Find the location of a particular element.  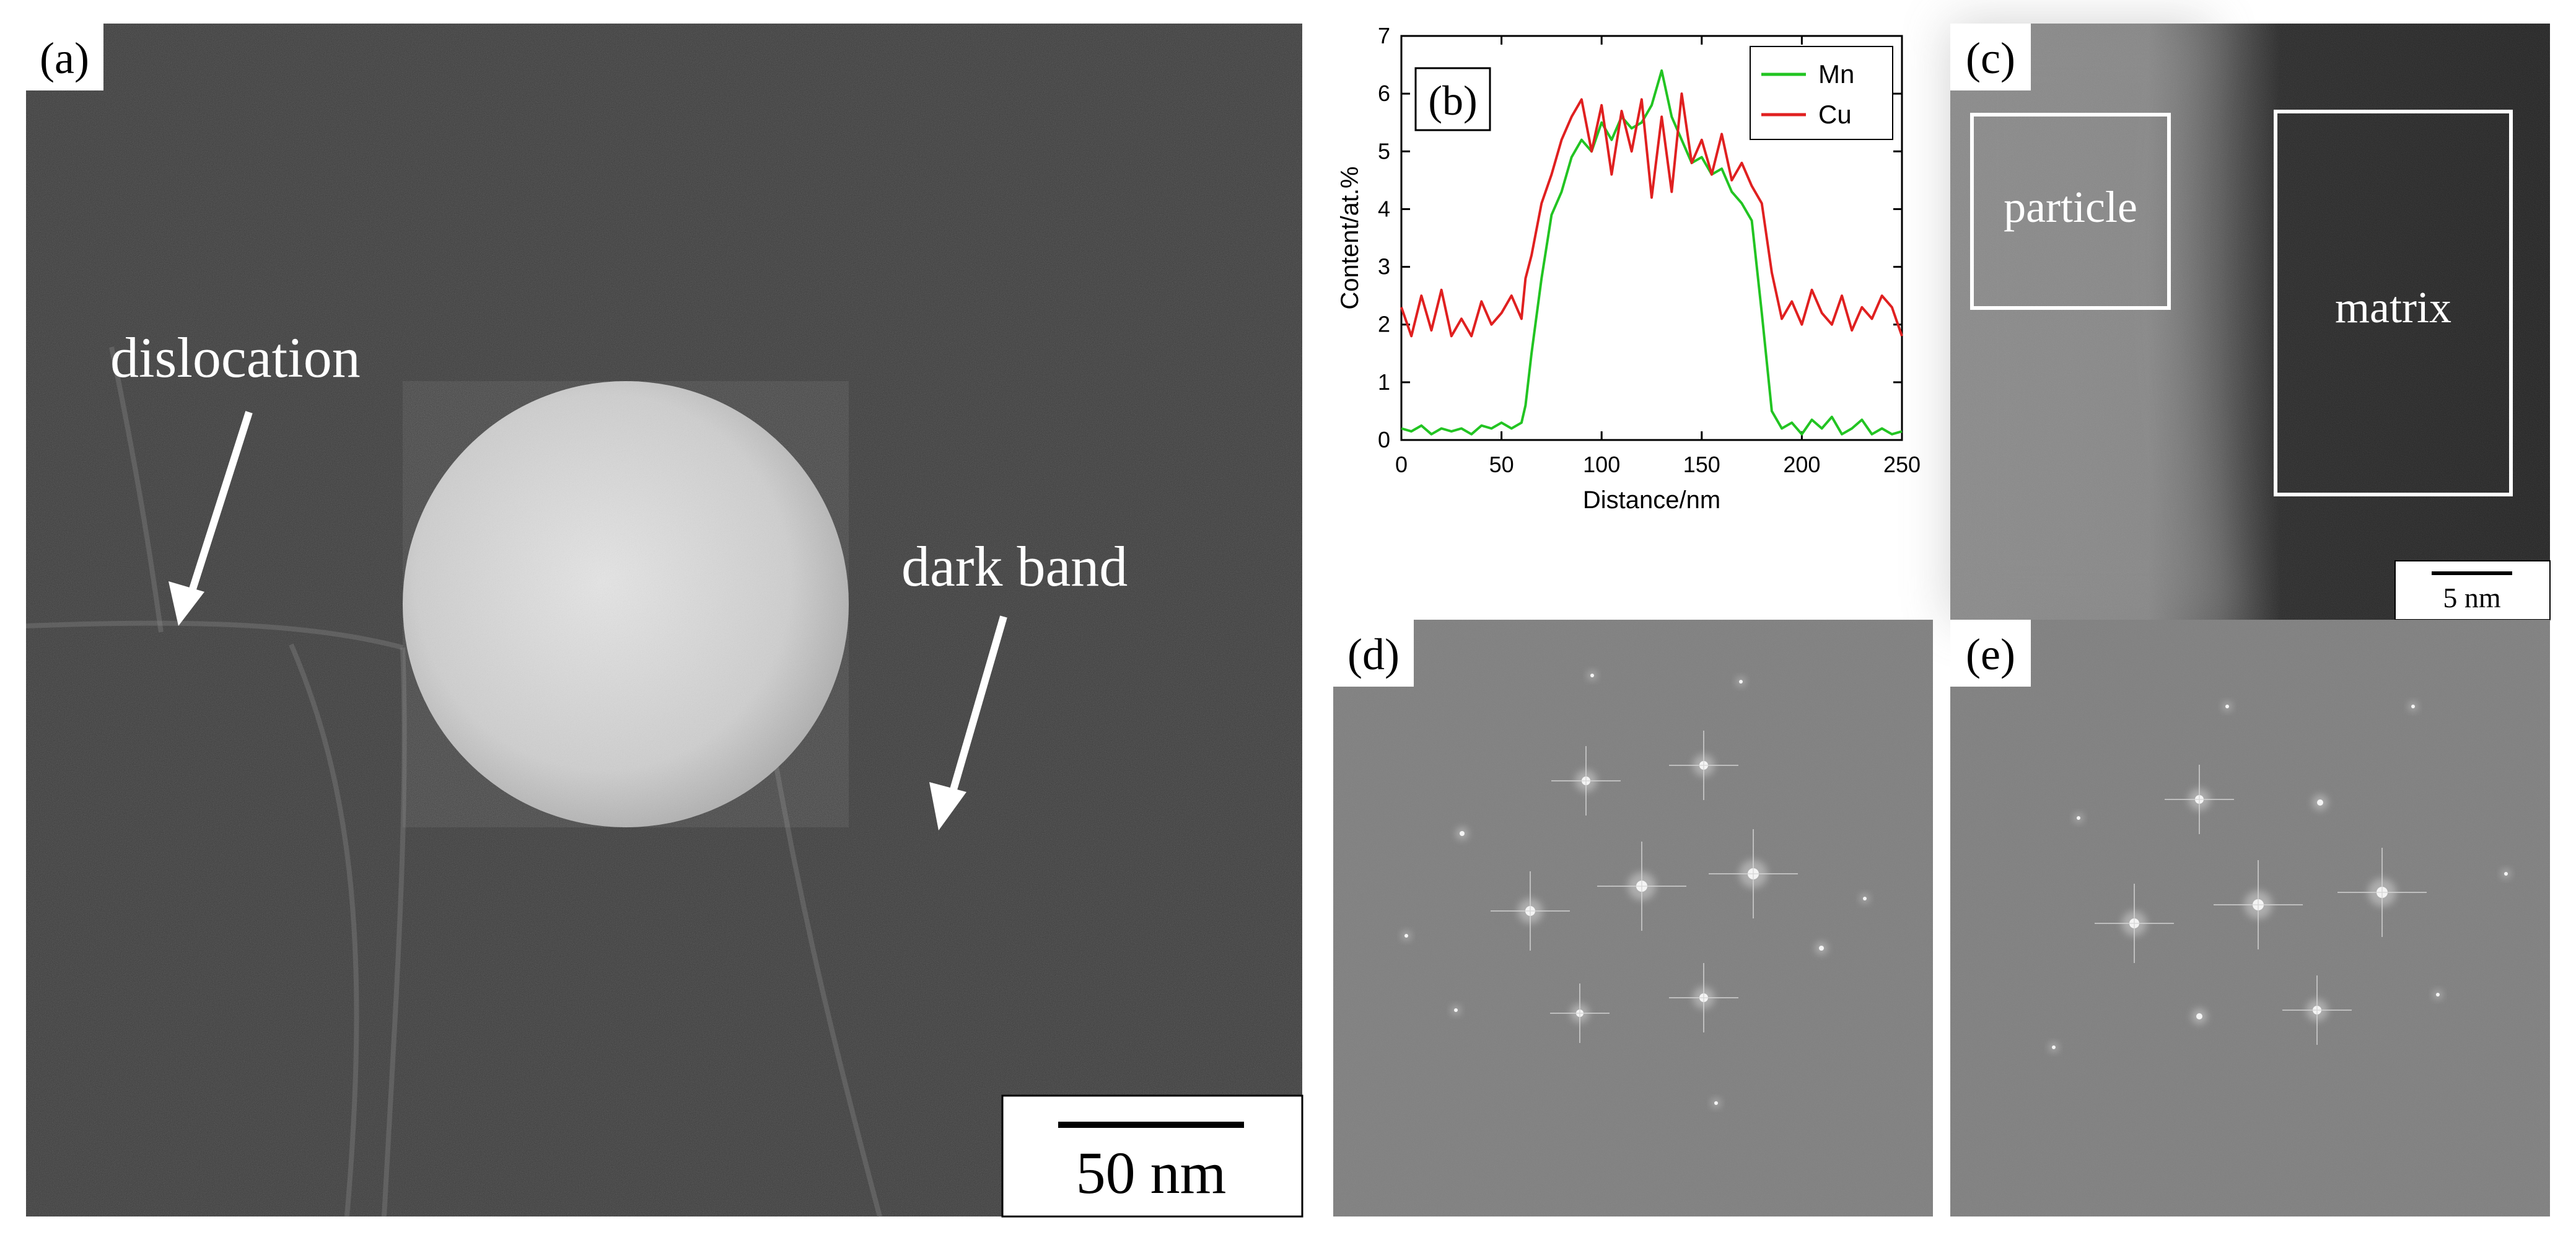

panel-c-scale-box is located at coordinates (2472, 590).